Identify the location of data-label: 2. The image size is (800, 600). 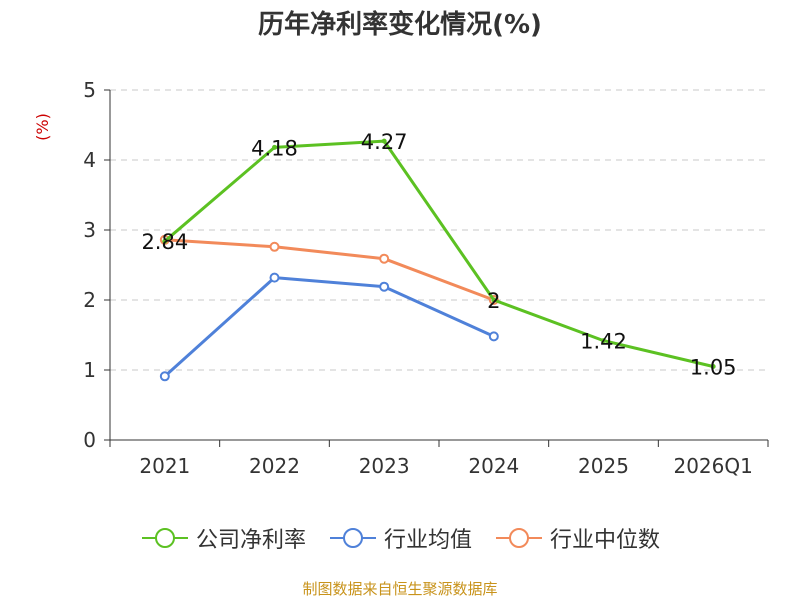
(493, 301).